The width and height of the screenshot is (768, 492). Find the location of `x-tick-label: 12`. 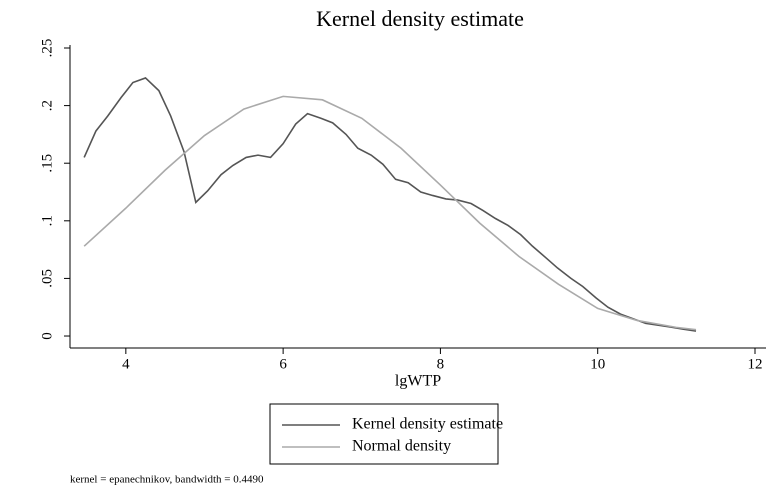

x-tick-label: 12 is located at coordinates (754, 364).